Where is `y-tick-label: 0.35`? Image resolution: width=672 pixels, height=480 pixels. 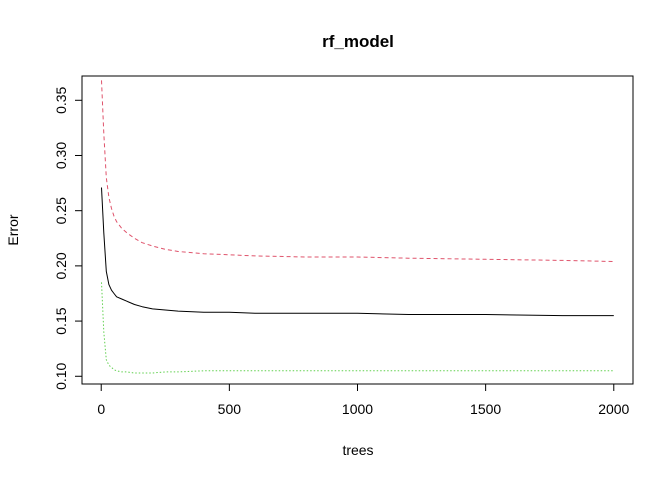
y-tick-label: 0.35 is located at coordinates (61, 99).